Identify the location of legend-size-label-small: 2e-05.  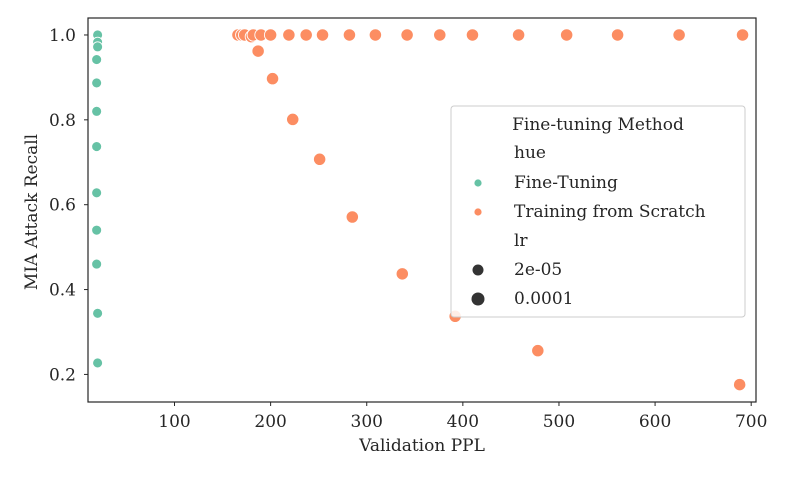
(538, 270).